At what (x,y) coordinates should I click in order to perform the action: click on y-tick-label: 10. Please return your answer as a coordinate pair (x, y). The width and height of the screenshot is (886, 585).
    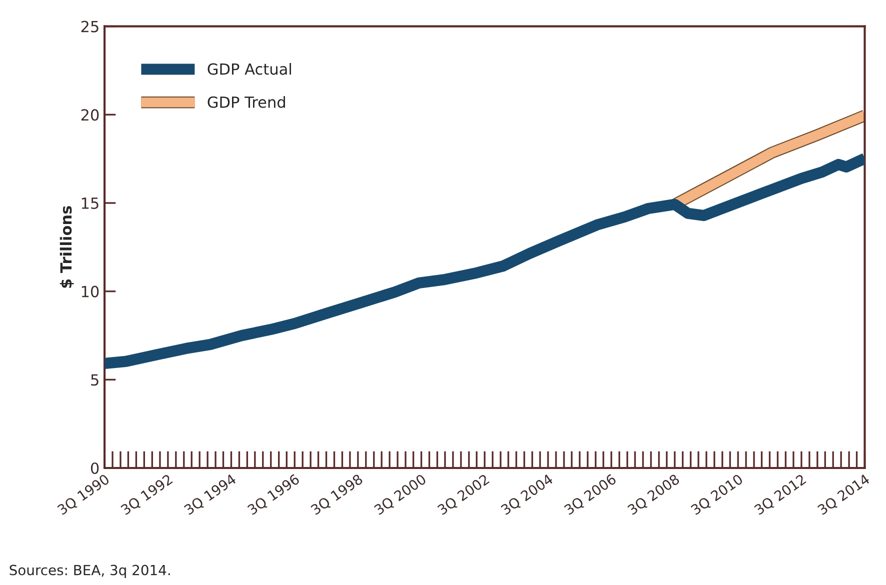
    Looking at the image, I should click on (90, 292).